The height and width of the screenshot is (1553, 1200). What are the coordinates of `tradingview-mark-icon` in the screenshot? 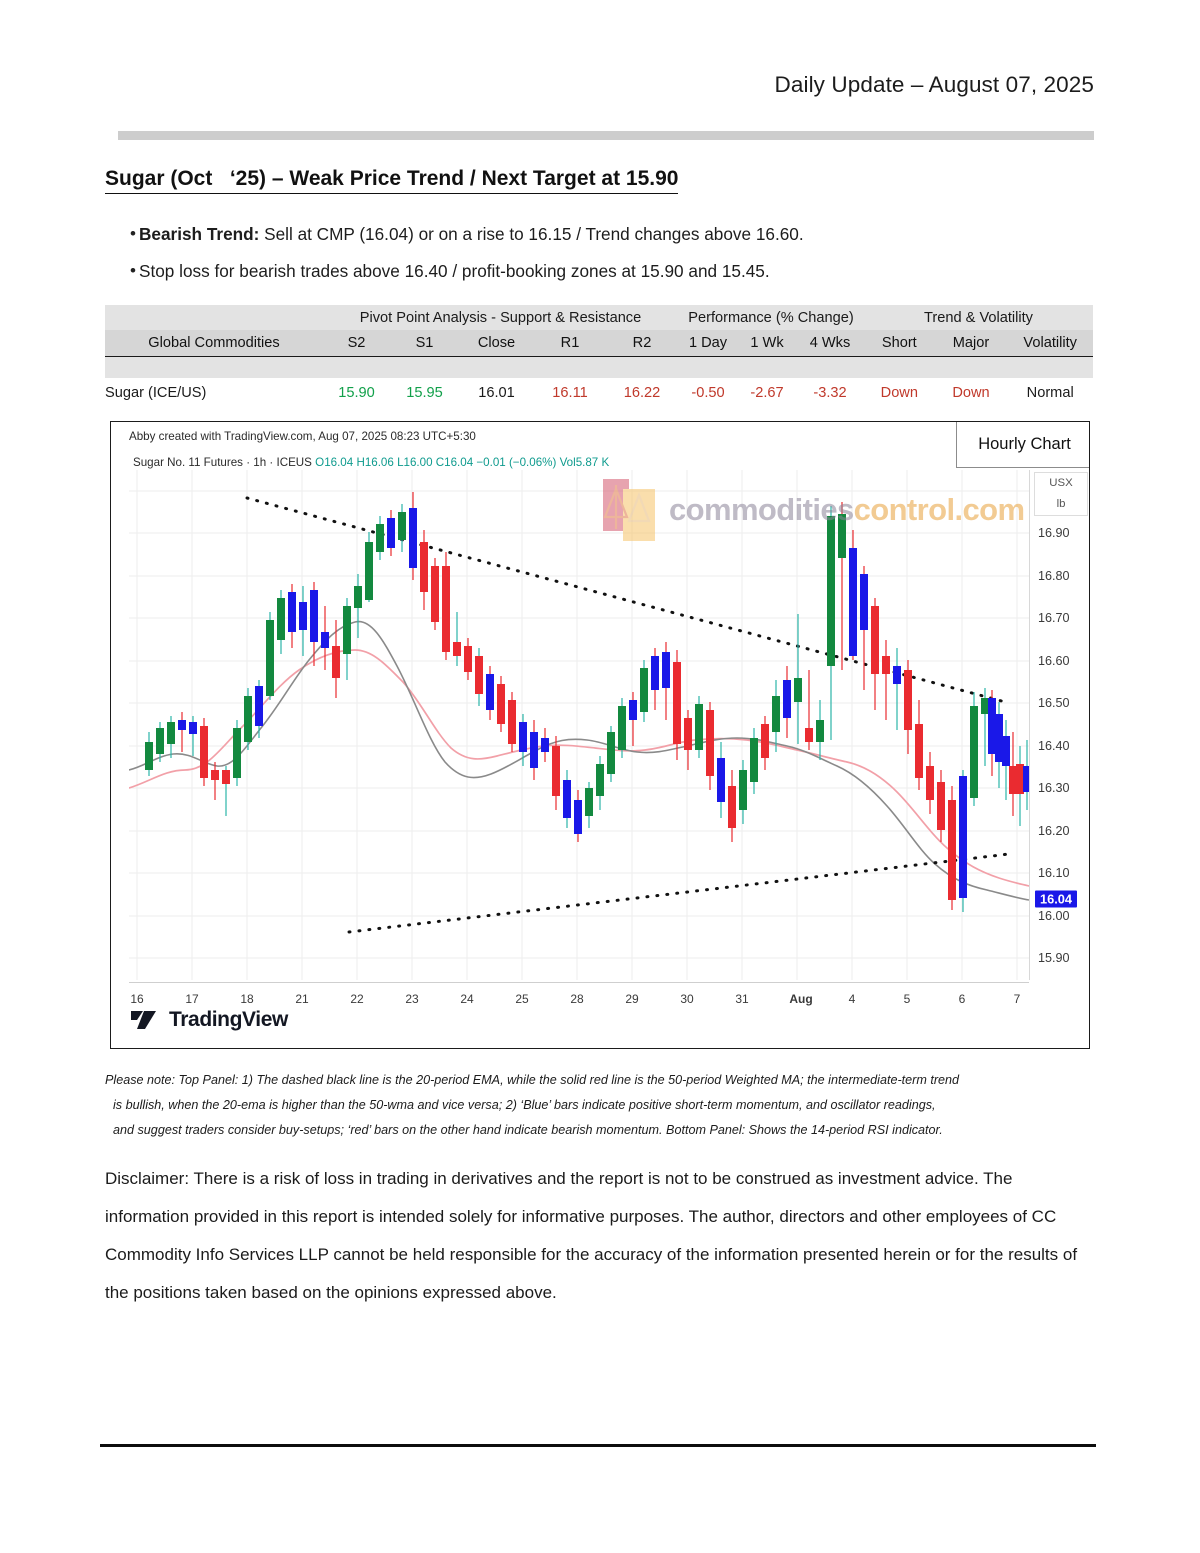 It's located at (143, 1019).